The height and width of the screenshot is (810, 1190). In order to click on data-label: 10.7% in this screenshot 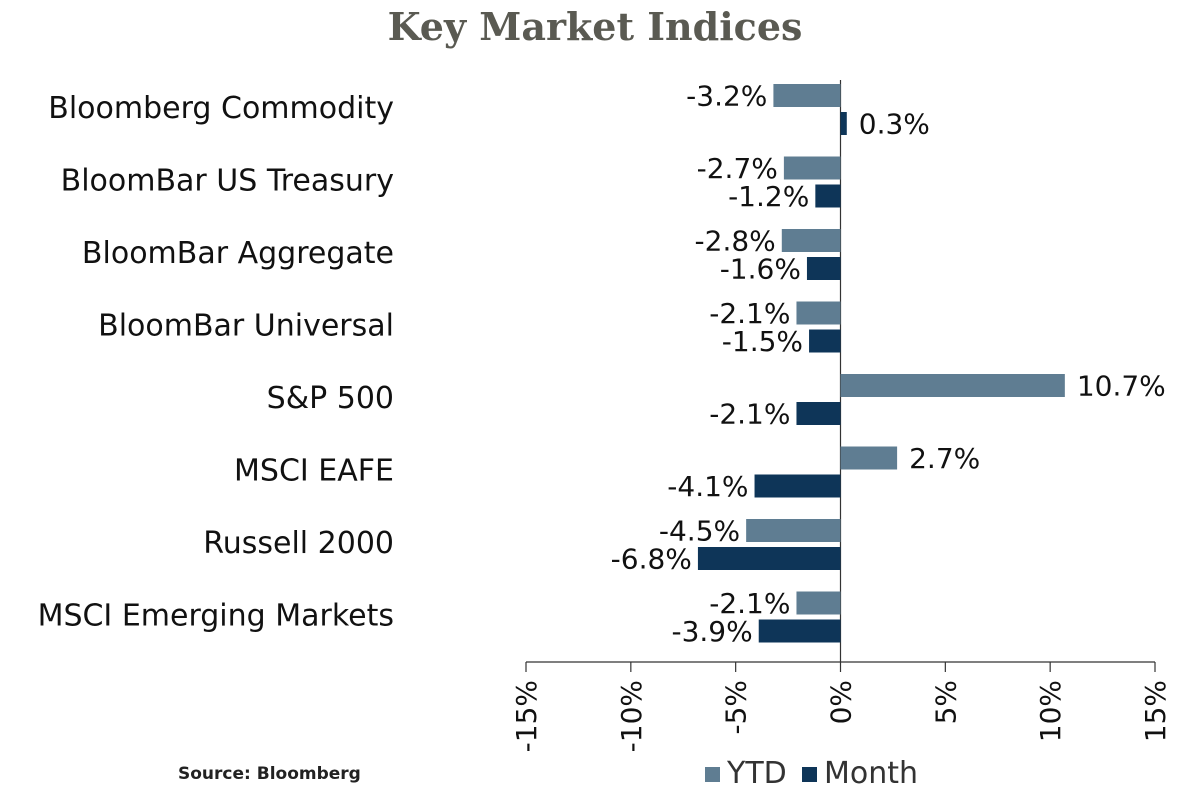, I will do `click(1121, 386)`.